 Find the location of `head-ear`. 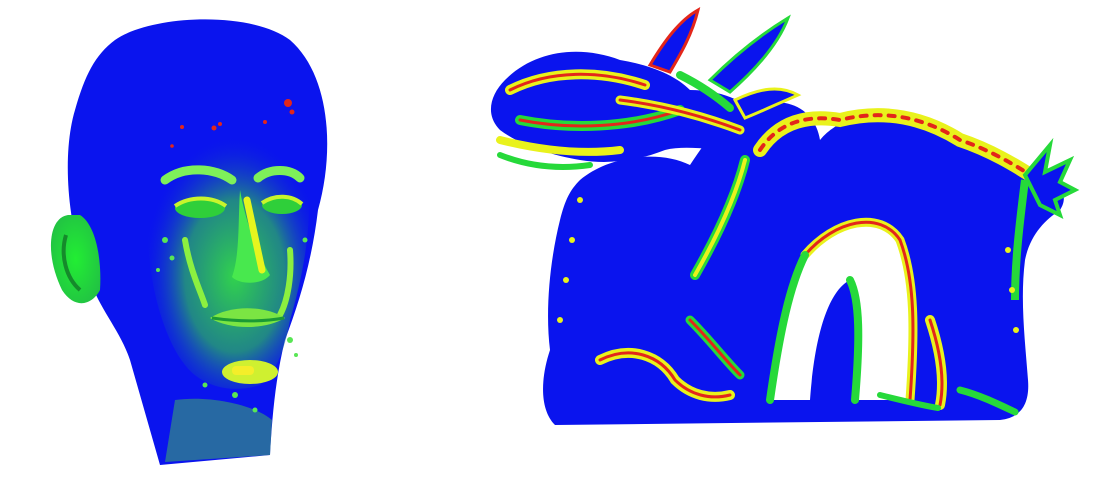

head-ear is located at coordinates (75, 259).